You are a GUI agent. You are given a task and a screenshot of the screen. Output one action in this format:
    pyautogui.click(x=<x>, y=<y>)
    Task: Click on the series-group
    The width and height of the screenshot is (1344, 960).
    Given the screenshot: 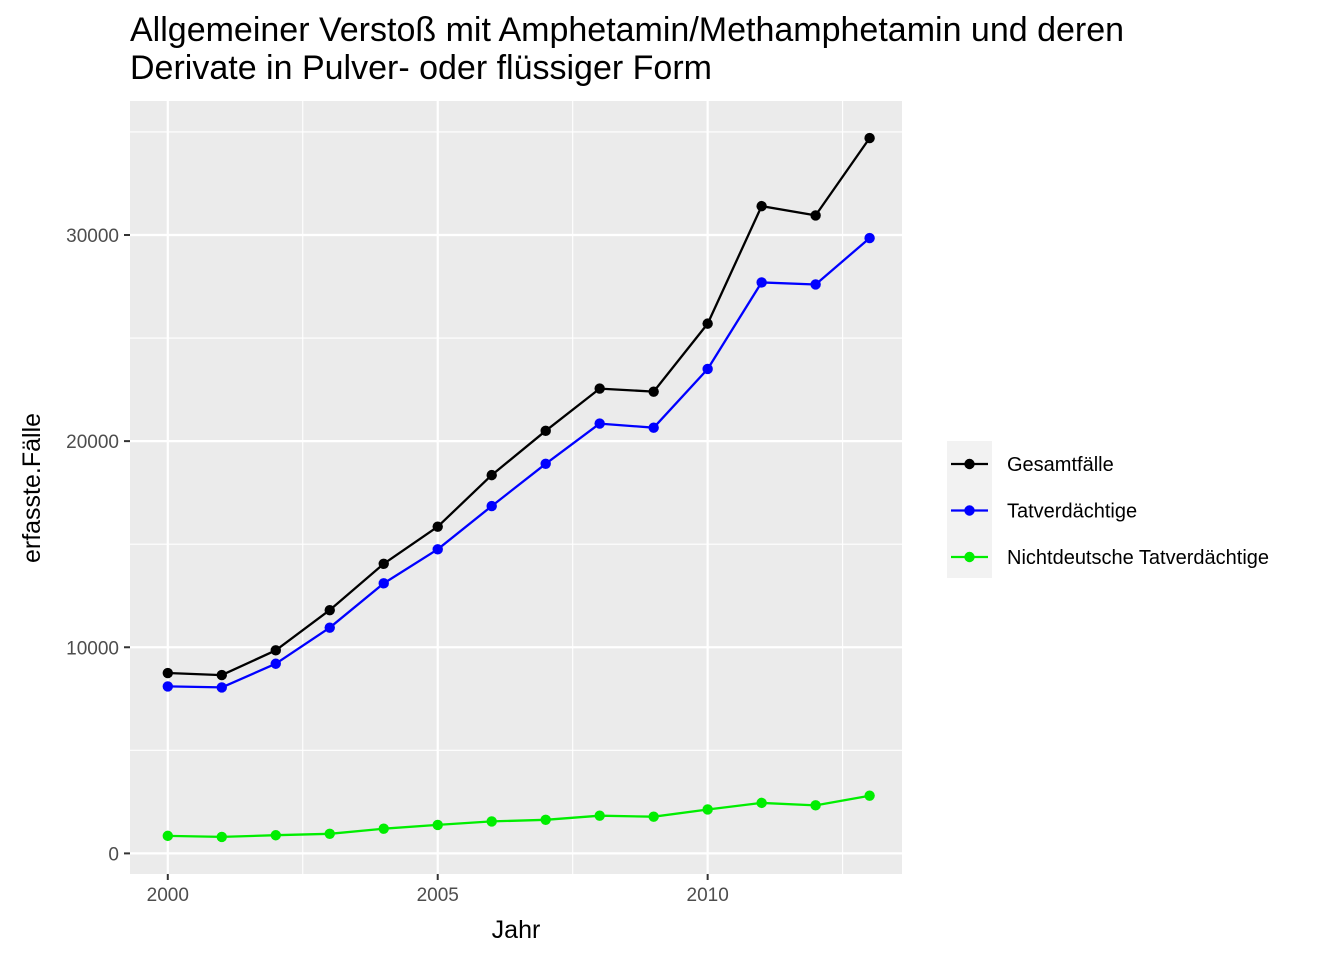 What is the action you would take?
    pyautogui.click(x=518, y=816)
    